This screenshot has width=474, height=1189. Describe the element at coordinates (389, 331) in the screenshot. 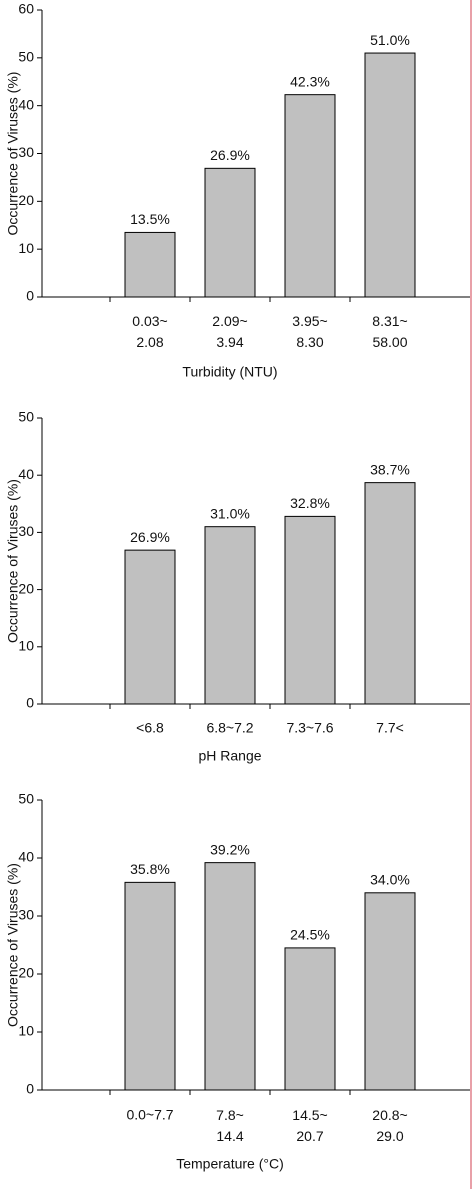

I see `x-tick-label: 8.31~ 58.00` at that location.